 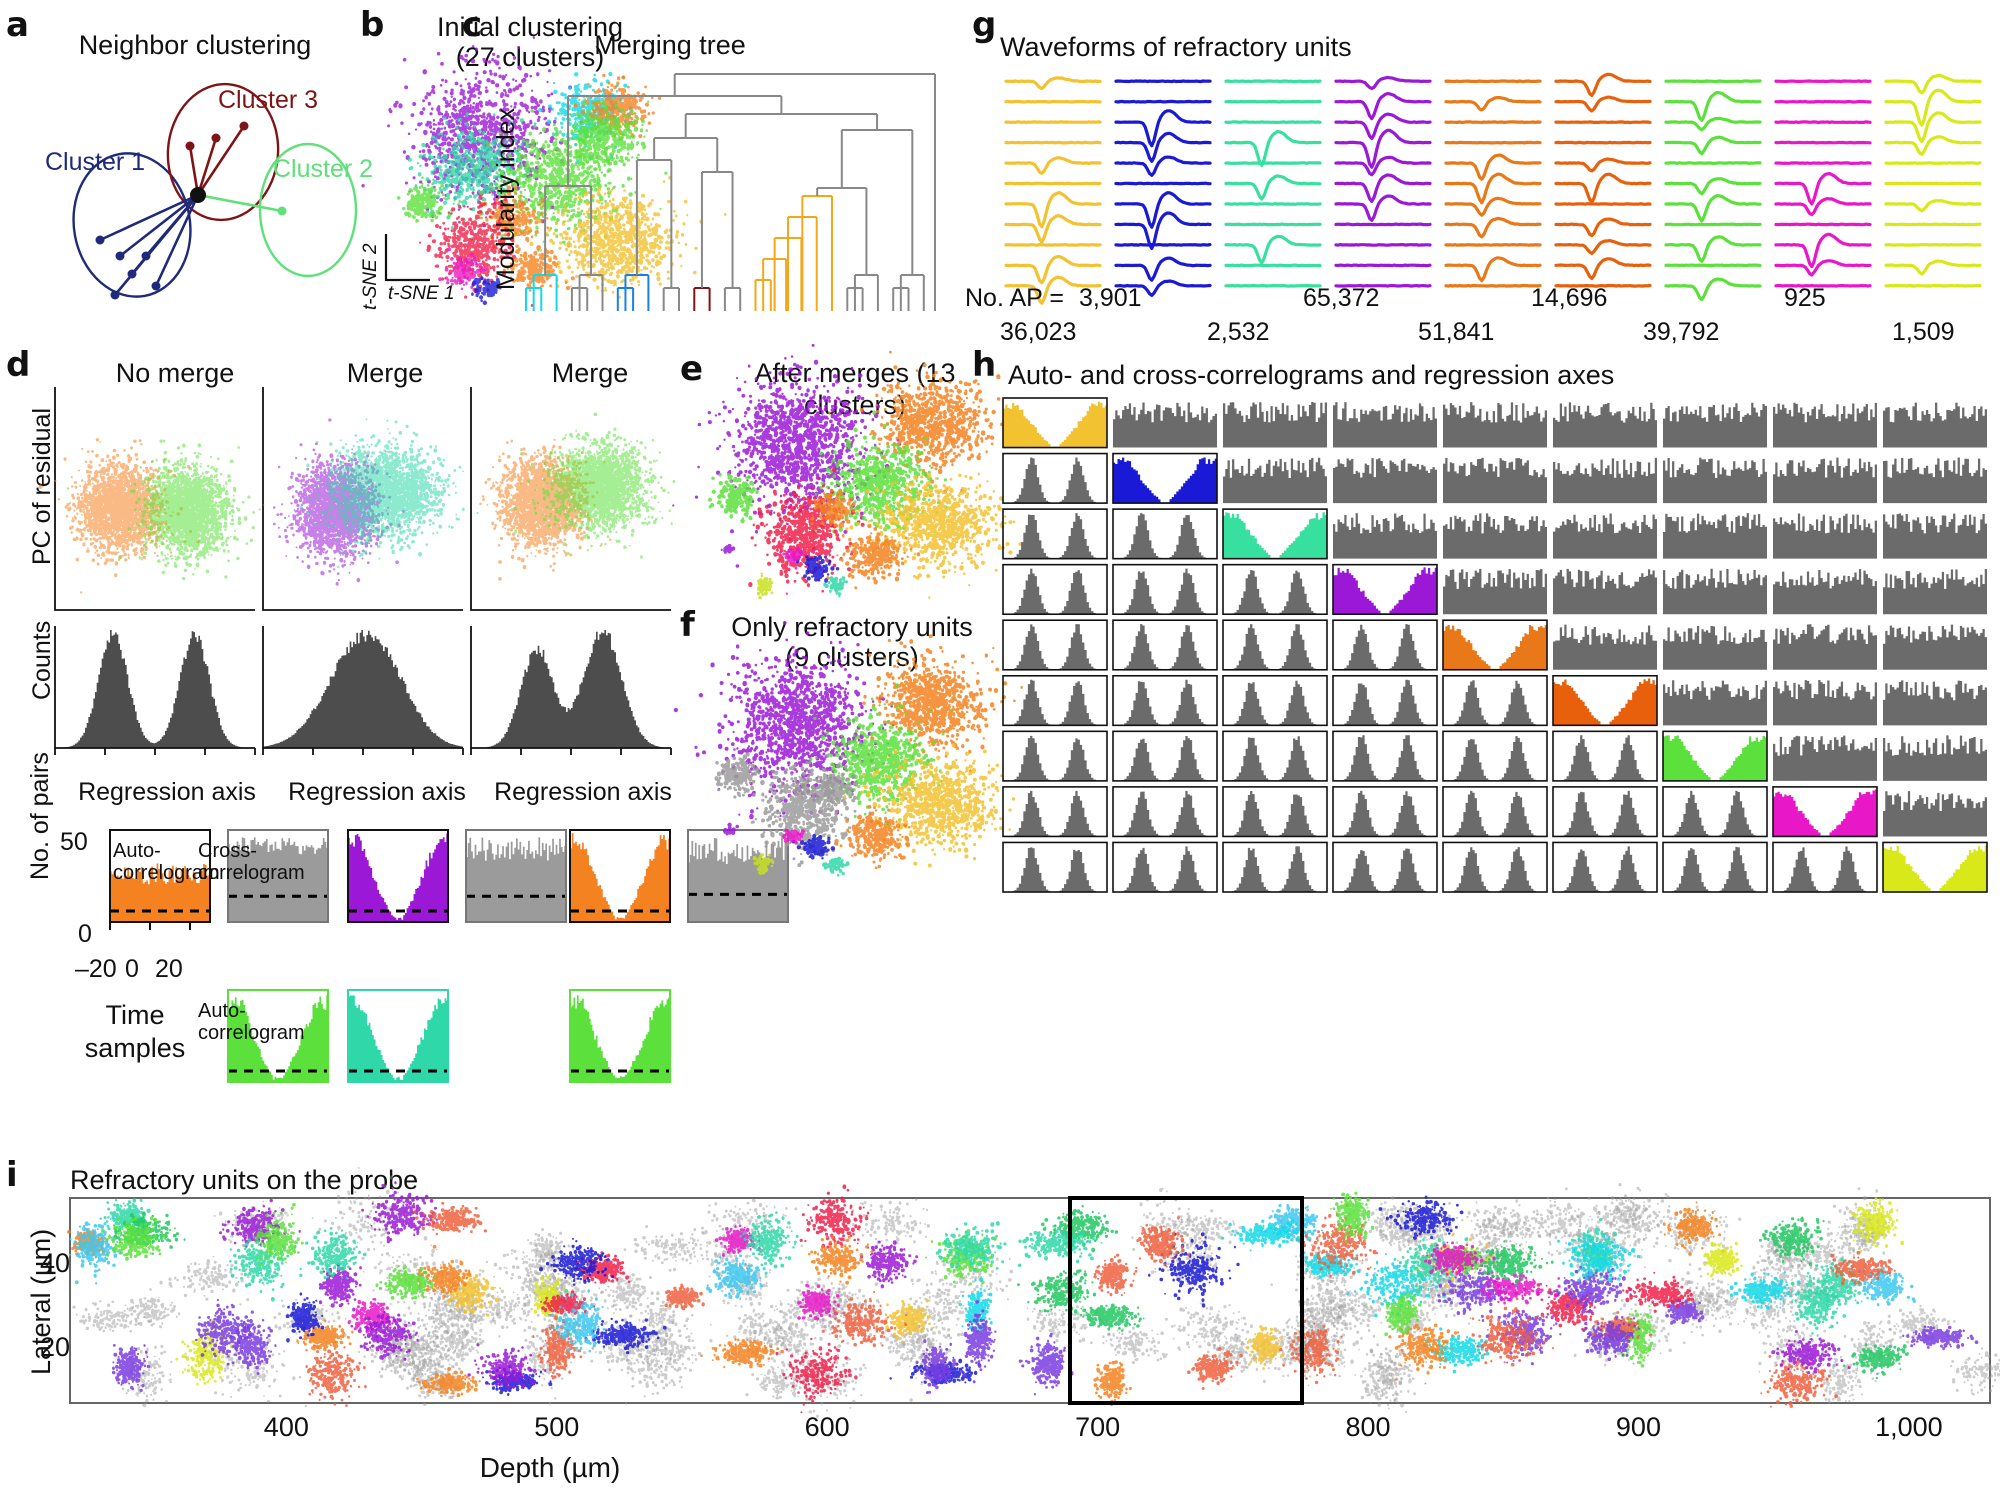 What do you see at coordinates (557, 1427) in the screenshot?
I see `panel-i-xtick-500: 500` at bounding box center [557, 1427].